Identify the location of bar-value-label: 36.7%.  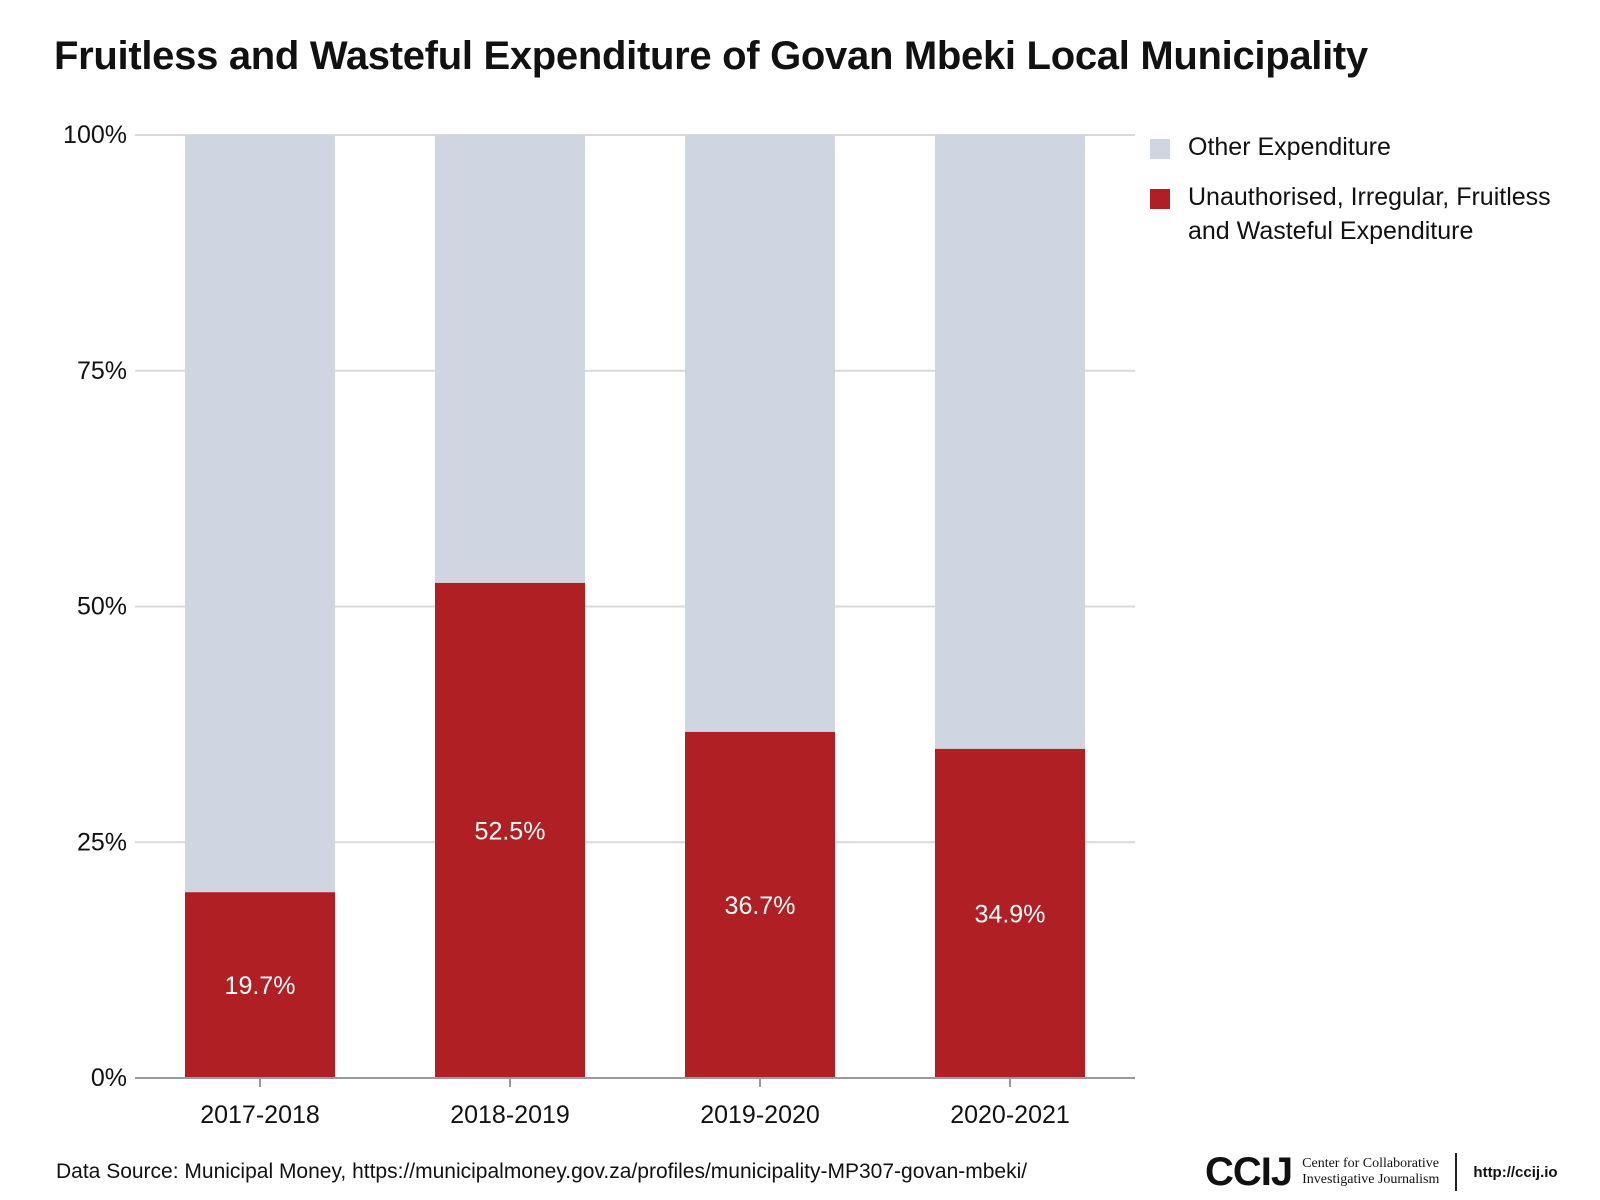
(760, 906).